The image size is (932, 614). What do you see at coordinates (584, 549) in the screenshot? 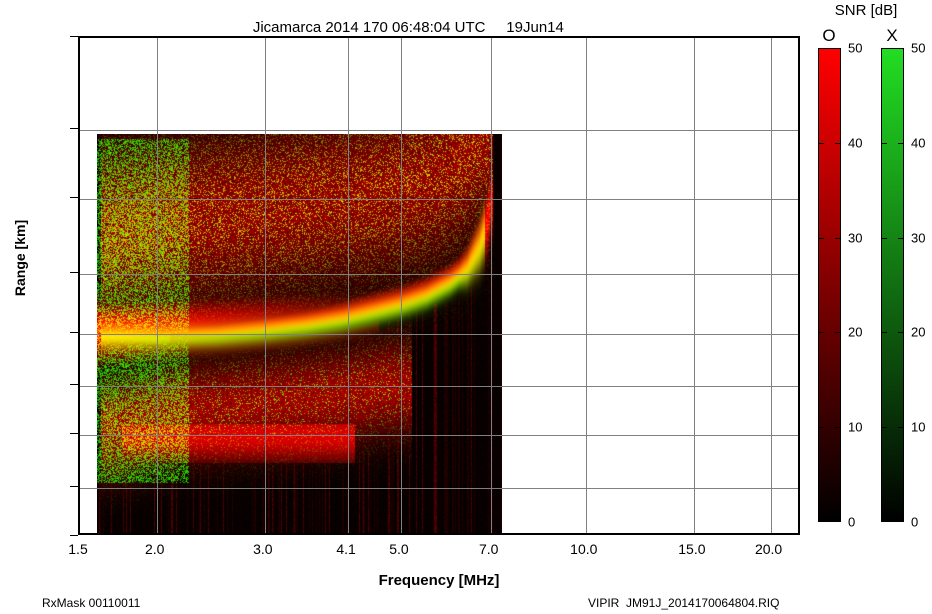
I see `x-tick-label: 10.0` at bounding box center [584, 549].